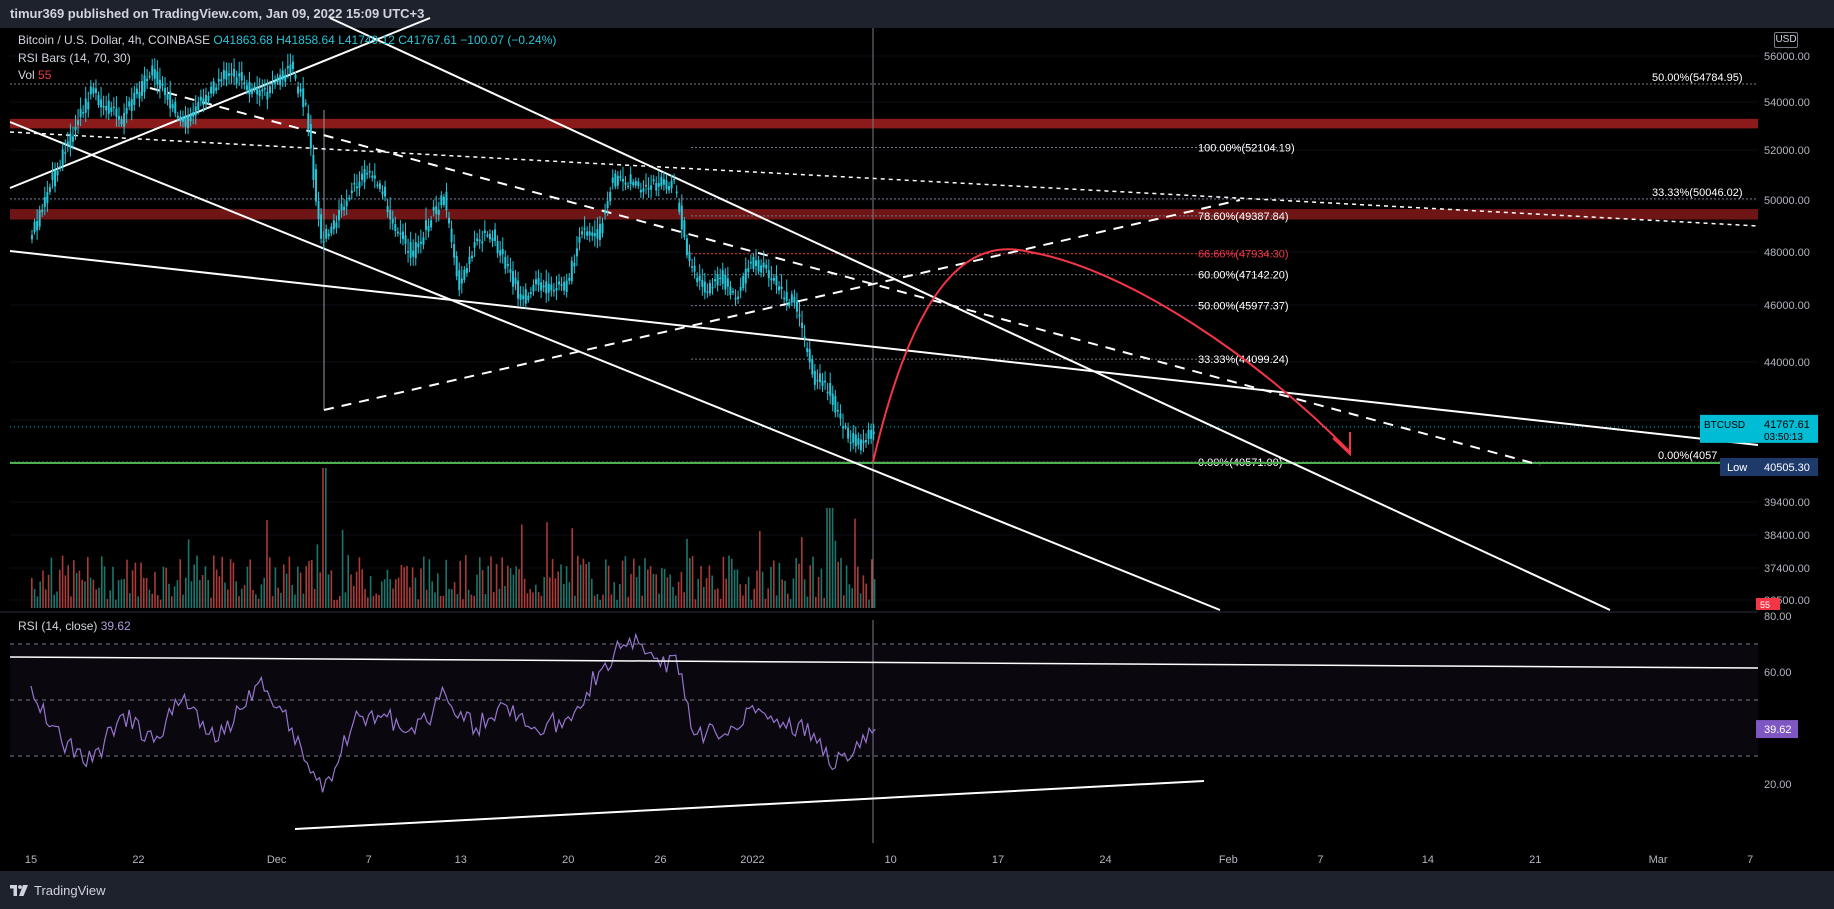  I want to click on last-price-countdown: 03:50:13, so click(1783, 437).